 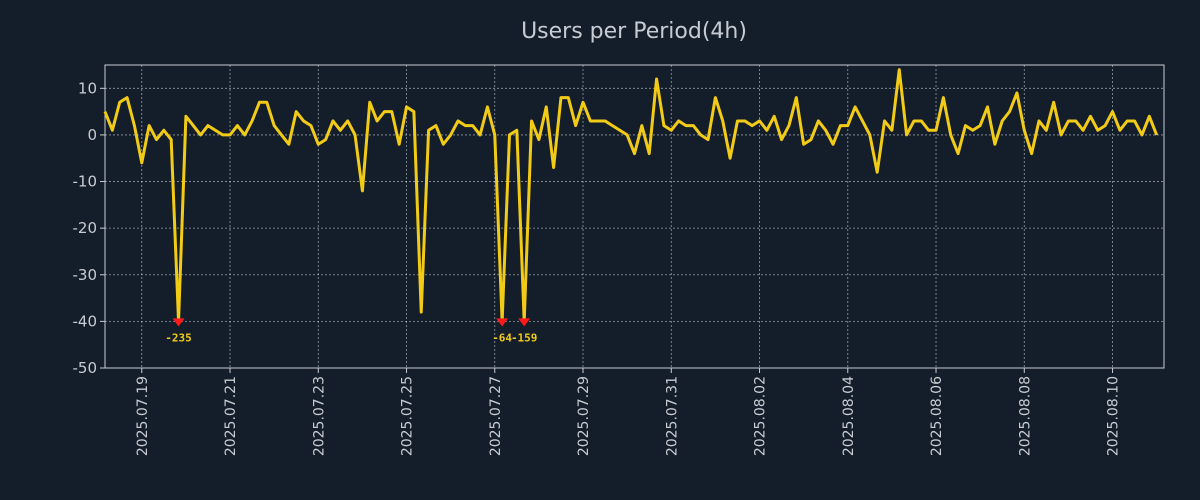 What do you see at coordinates (143, 416) in the screenshot?
I see `x-tick-label: 2025.07.19` at bounding box center [143, 416].